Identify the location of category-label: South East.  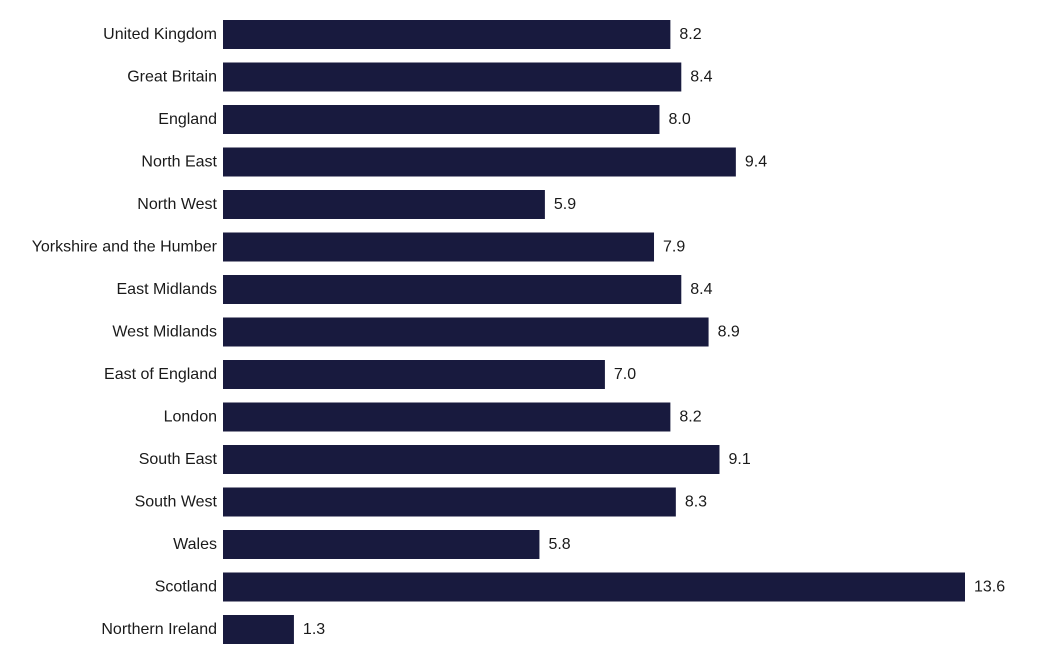
(178, 459).